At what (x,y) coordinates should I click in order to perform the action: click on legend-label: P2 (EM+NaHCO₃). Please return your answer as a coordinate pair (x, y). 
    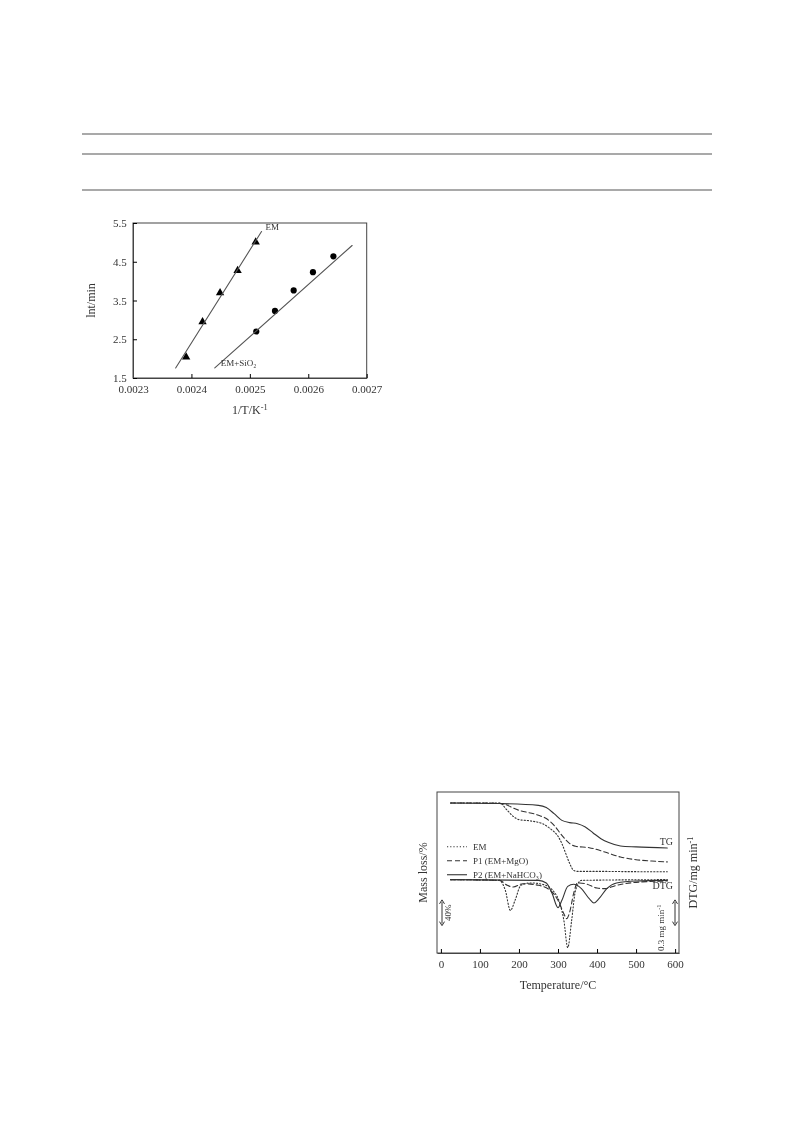
    Looking at the image, I should click on (507, 874).